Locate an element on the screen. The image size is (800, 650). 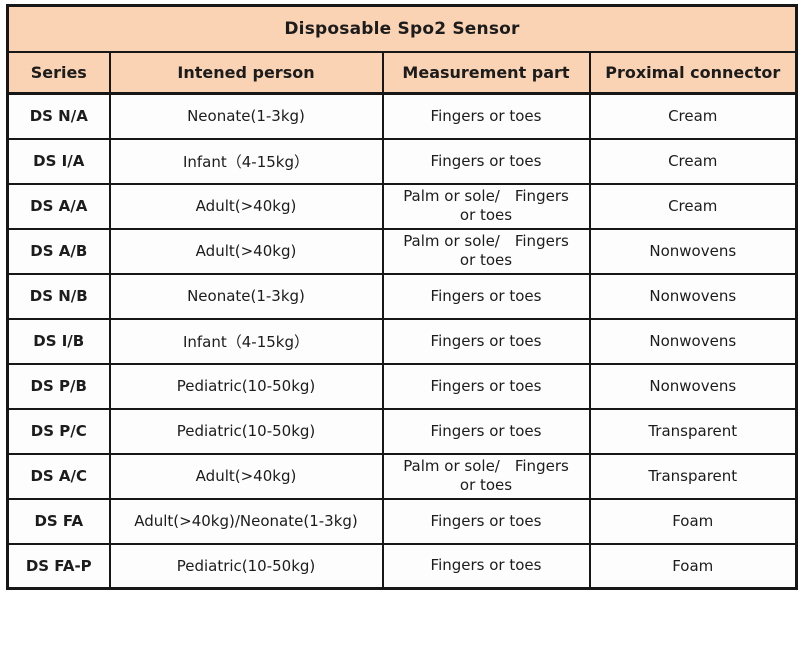
series-cell: DS FA-P is located at coordinates (58, 566).